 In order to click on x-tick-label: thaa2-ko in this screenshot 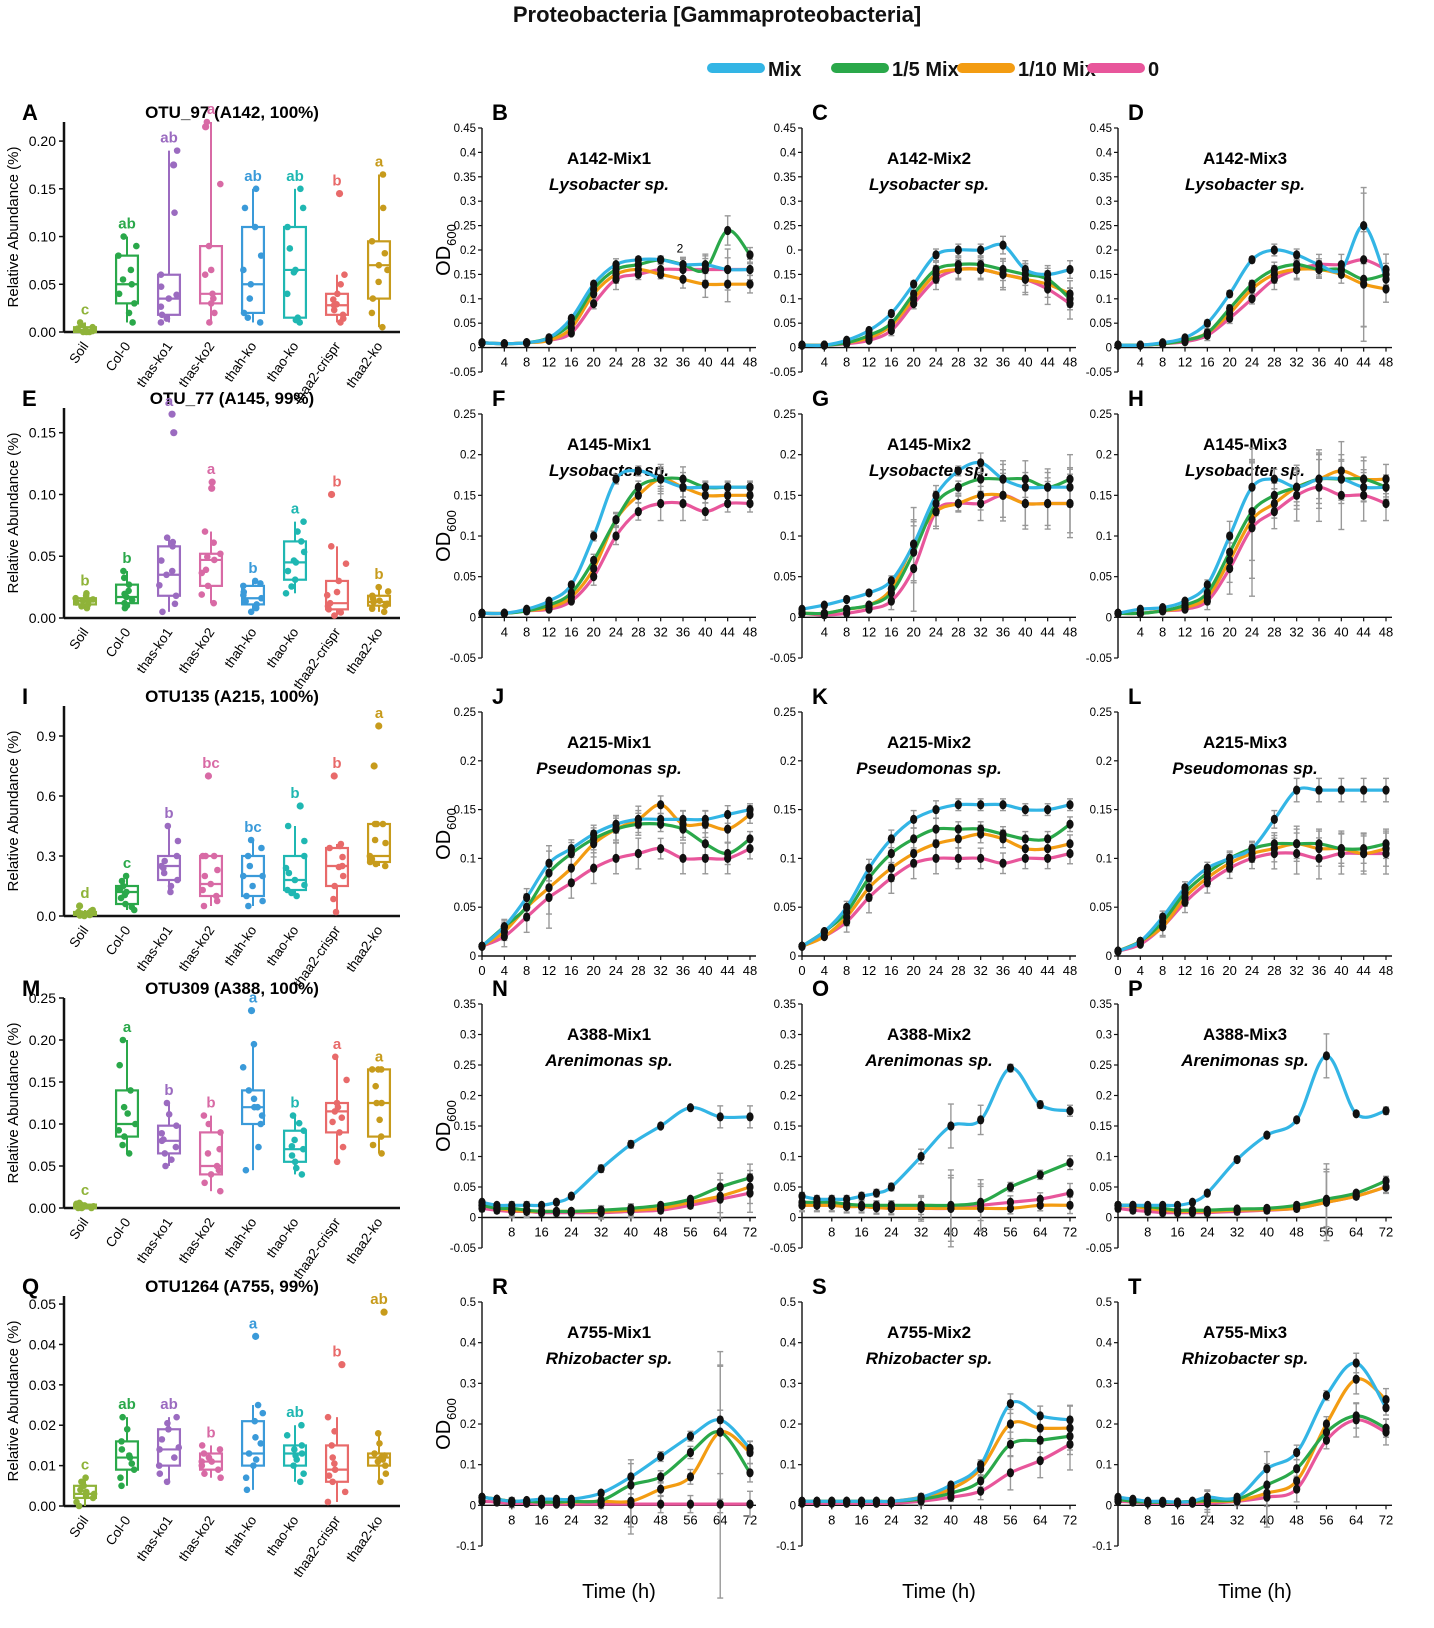, I will do `click(364, 949)`.